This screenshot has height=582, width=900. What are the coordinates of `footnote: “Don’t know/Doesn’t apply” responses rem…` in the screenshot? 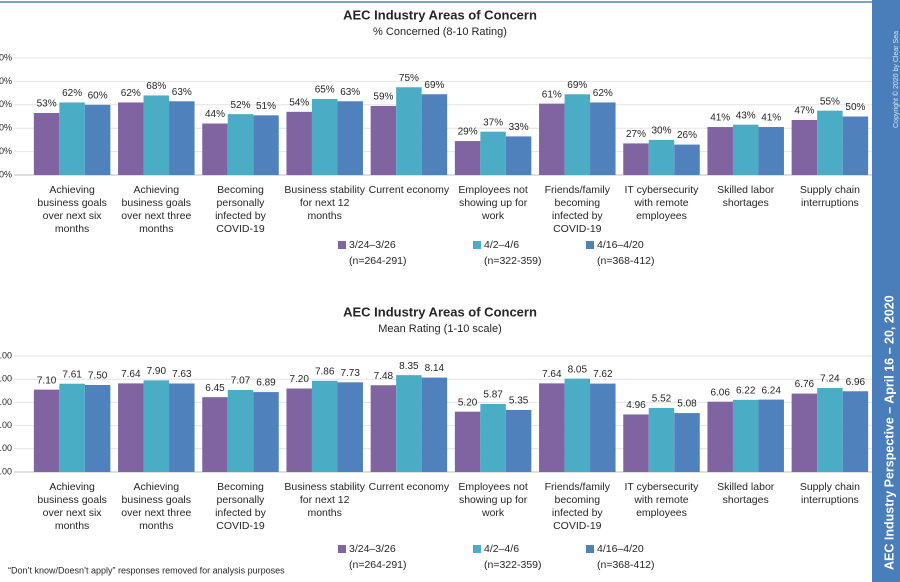 It's located at (146, 570).